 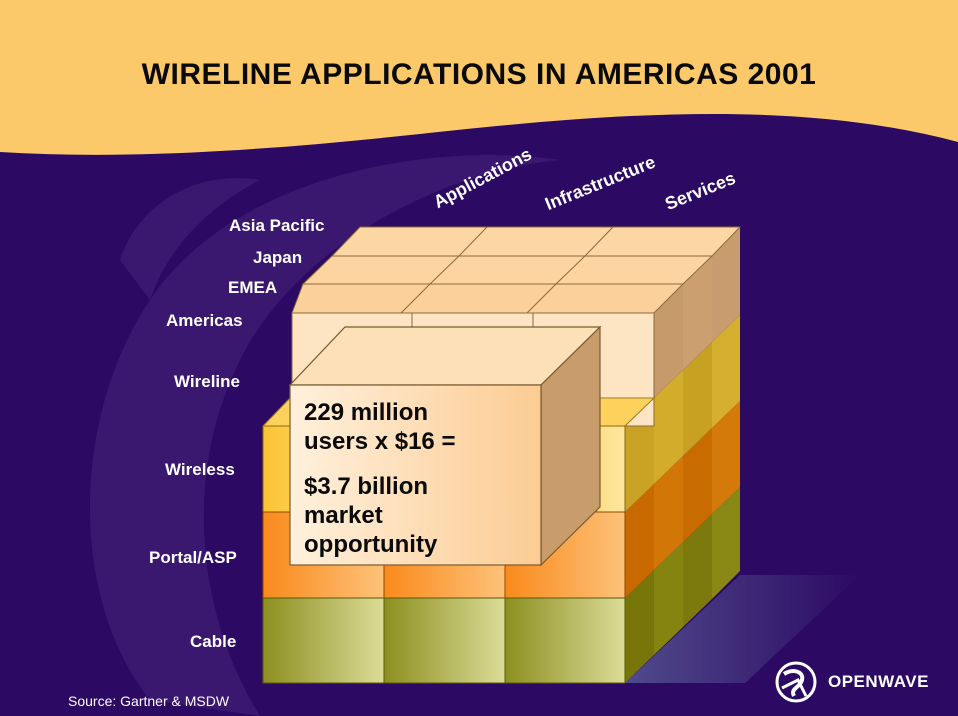 What do you see at coordinates (253, 287) in the screenshot?
I see `region-label-emea: EMEA` at bounding box center [253, 287].